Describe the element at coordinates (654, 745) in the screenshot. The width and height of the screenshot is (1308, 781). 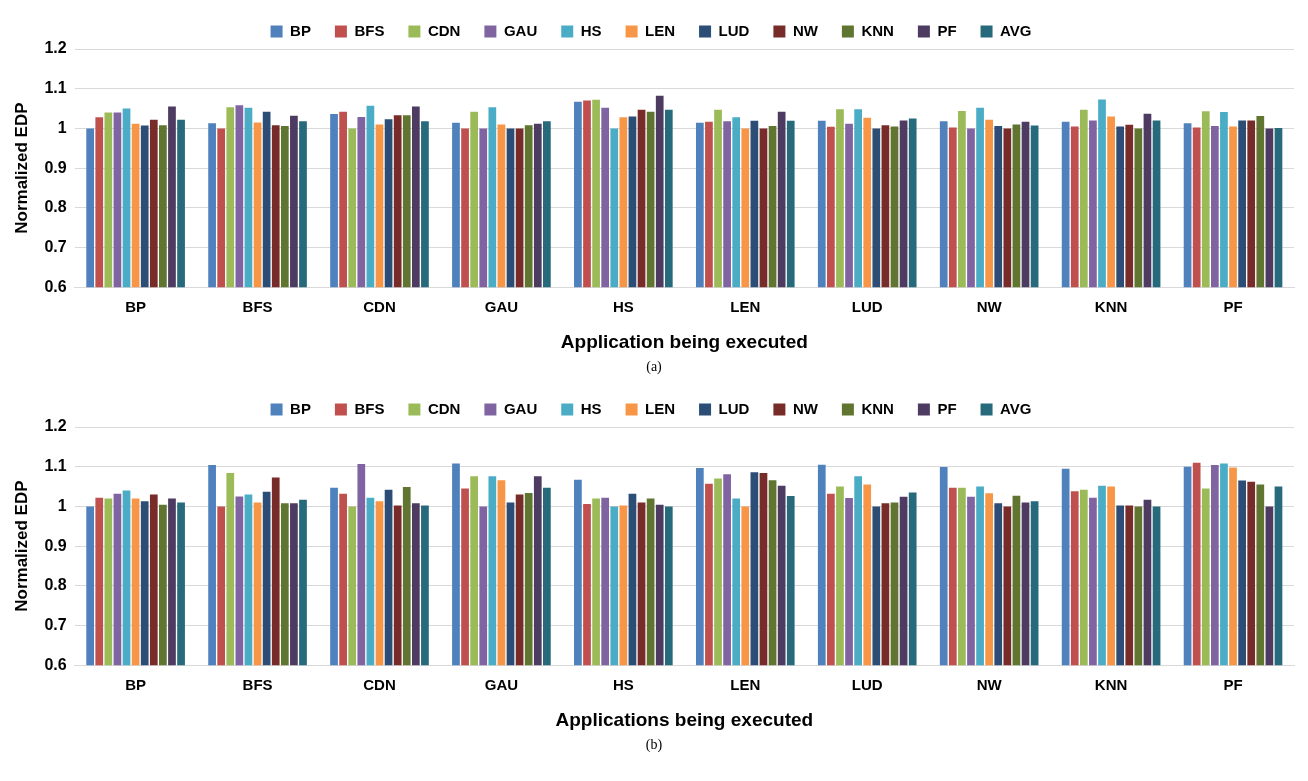
I see `text: (b)` at that location.